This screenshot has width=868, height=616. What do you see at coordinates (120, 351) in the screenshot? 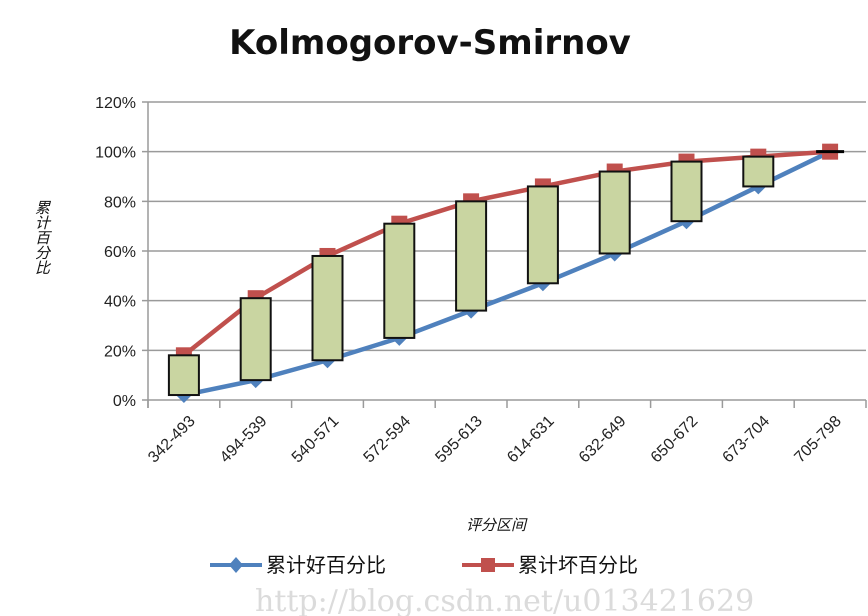
I see `y-tick-label: 20%` at bounding box center [120, 351].